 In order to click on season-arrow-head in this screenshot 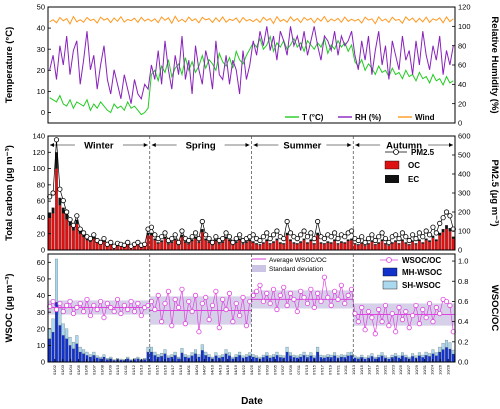, I will do `click(52, 145)`.